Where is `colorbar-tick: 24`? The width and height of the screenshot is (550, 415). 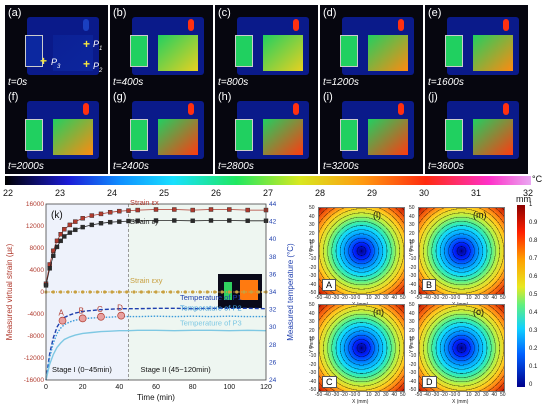 colorbar-tick: 24 is located at coordinates (112, 193).